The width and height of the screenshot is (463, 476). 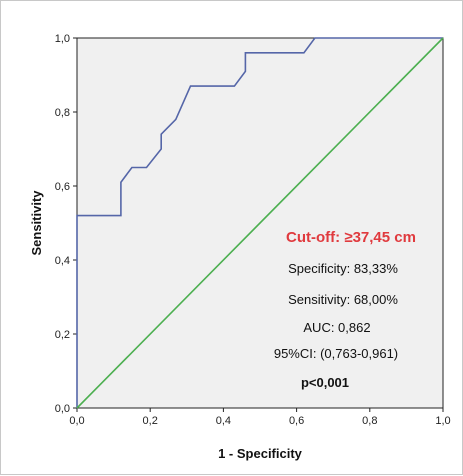 What do you see at coordinates (343, 268) in the screenshot?
I see `specificity-annotation: Specificity: 83,33%` at bounding box center [343, 268].